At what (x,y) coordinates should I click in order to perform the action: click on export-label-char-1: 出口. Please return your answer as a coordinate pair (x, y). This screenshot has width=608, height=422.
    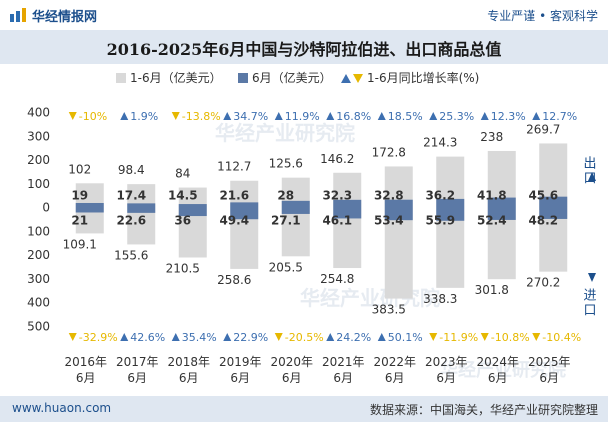
    Looking at the image, I should click on (588, 171).